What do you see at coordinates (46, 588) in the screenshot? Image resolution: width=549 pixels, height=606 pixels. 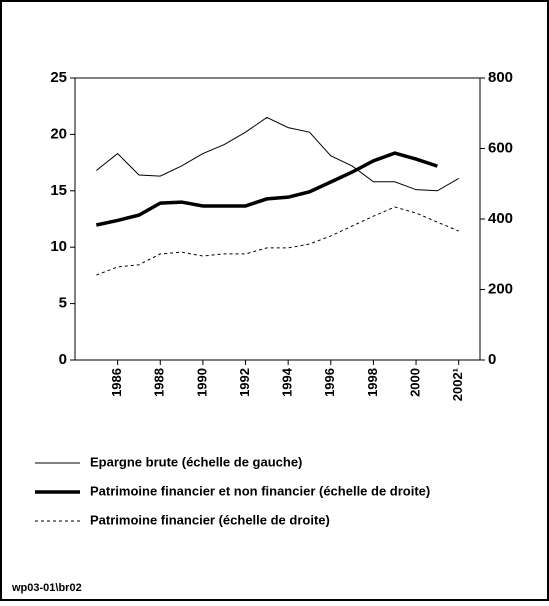 I see `footnote: wp03-01\br02` at bounding box center [46, 588].